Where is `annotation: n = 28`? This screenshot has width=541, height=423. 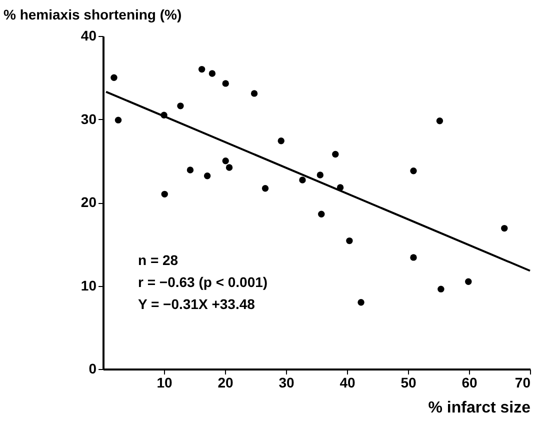 annotation: n = 28 is located at coordinates (158, 260).